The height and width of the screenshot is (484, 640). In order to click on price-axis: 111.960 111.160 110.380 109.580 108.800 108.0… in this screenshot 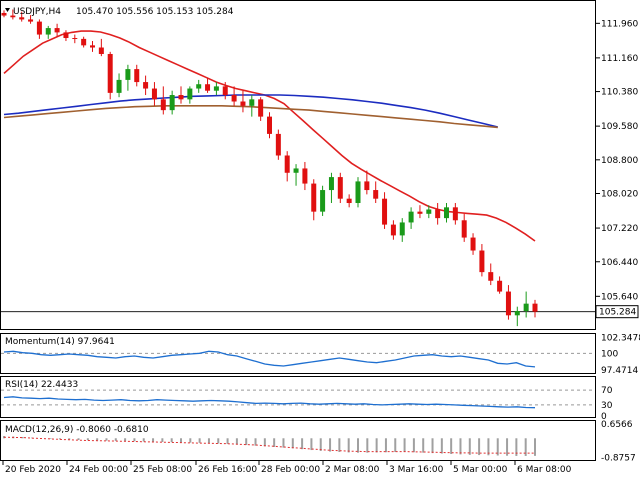, I will do `click(617, 169)`.